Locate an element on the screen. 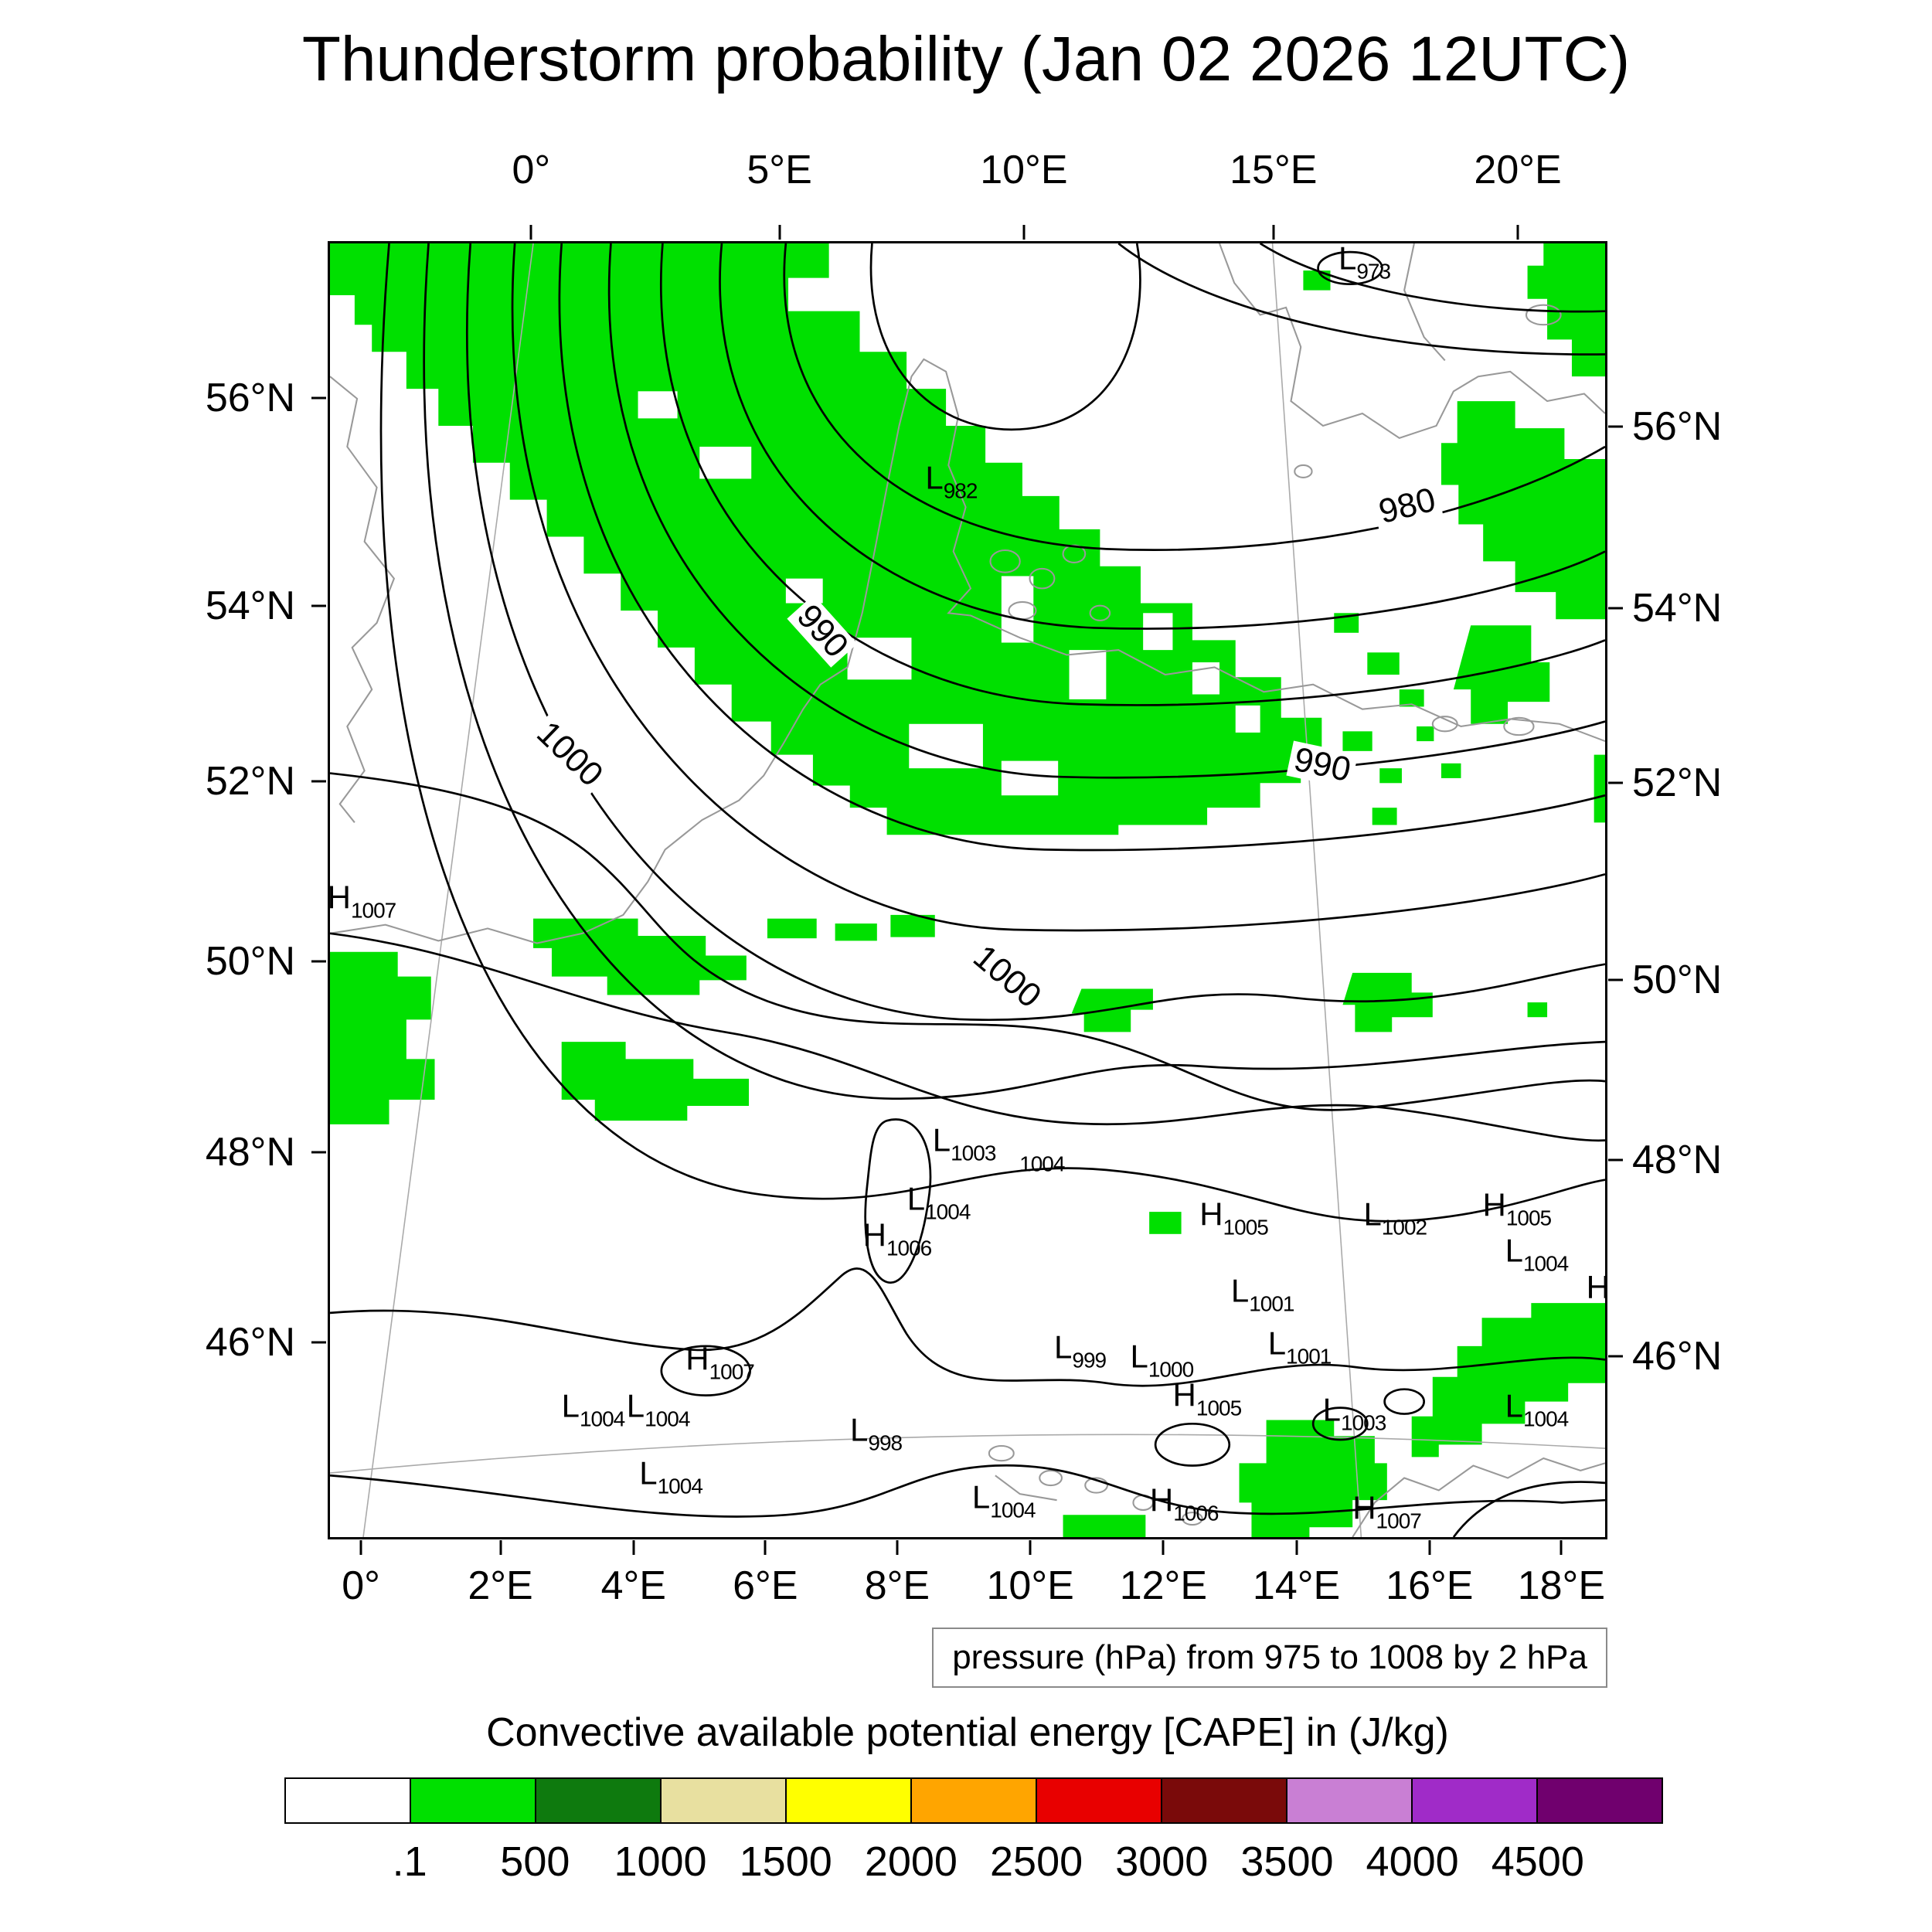 This screenshot has height=1932, width=1932. lon-tick-label: 8°E is located at coordinates (897, 1586).